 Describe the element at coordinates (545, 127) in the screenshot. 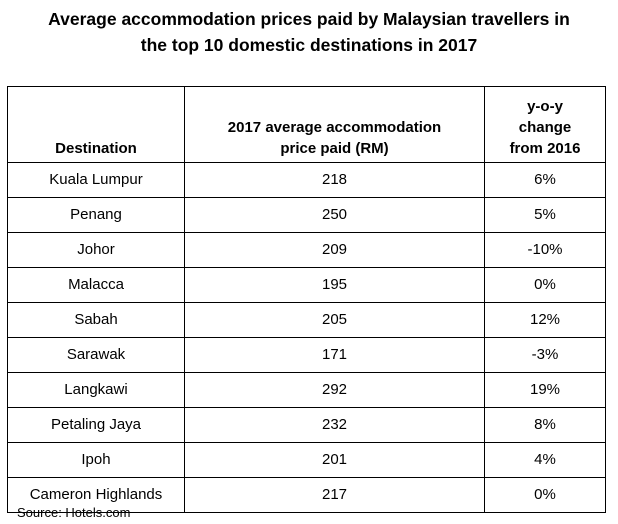

I see `header-change-line-2: change` at that location.